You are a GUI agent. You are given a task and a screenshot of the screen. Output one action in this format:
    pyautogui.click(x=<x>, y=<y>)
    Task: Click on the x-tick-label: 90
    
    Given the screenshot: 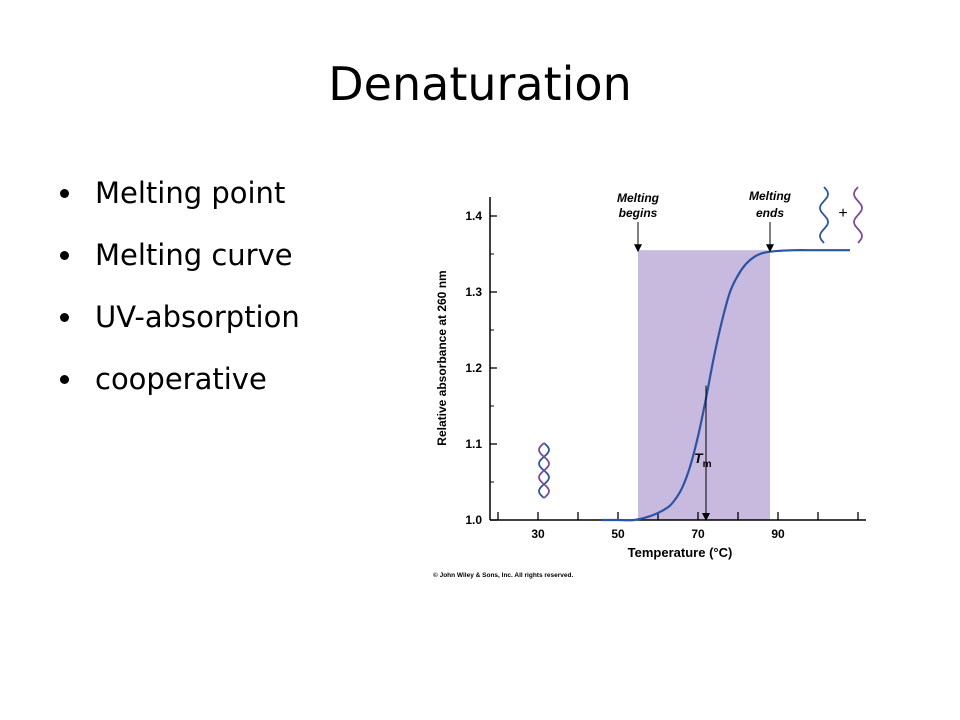 What is the action you would take?
    pyautogui.click(x=778, y=534)
    